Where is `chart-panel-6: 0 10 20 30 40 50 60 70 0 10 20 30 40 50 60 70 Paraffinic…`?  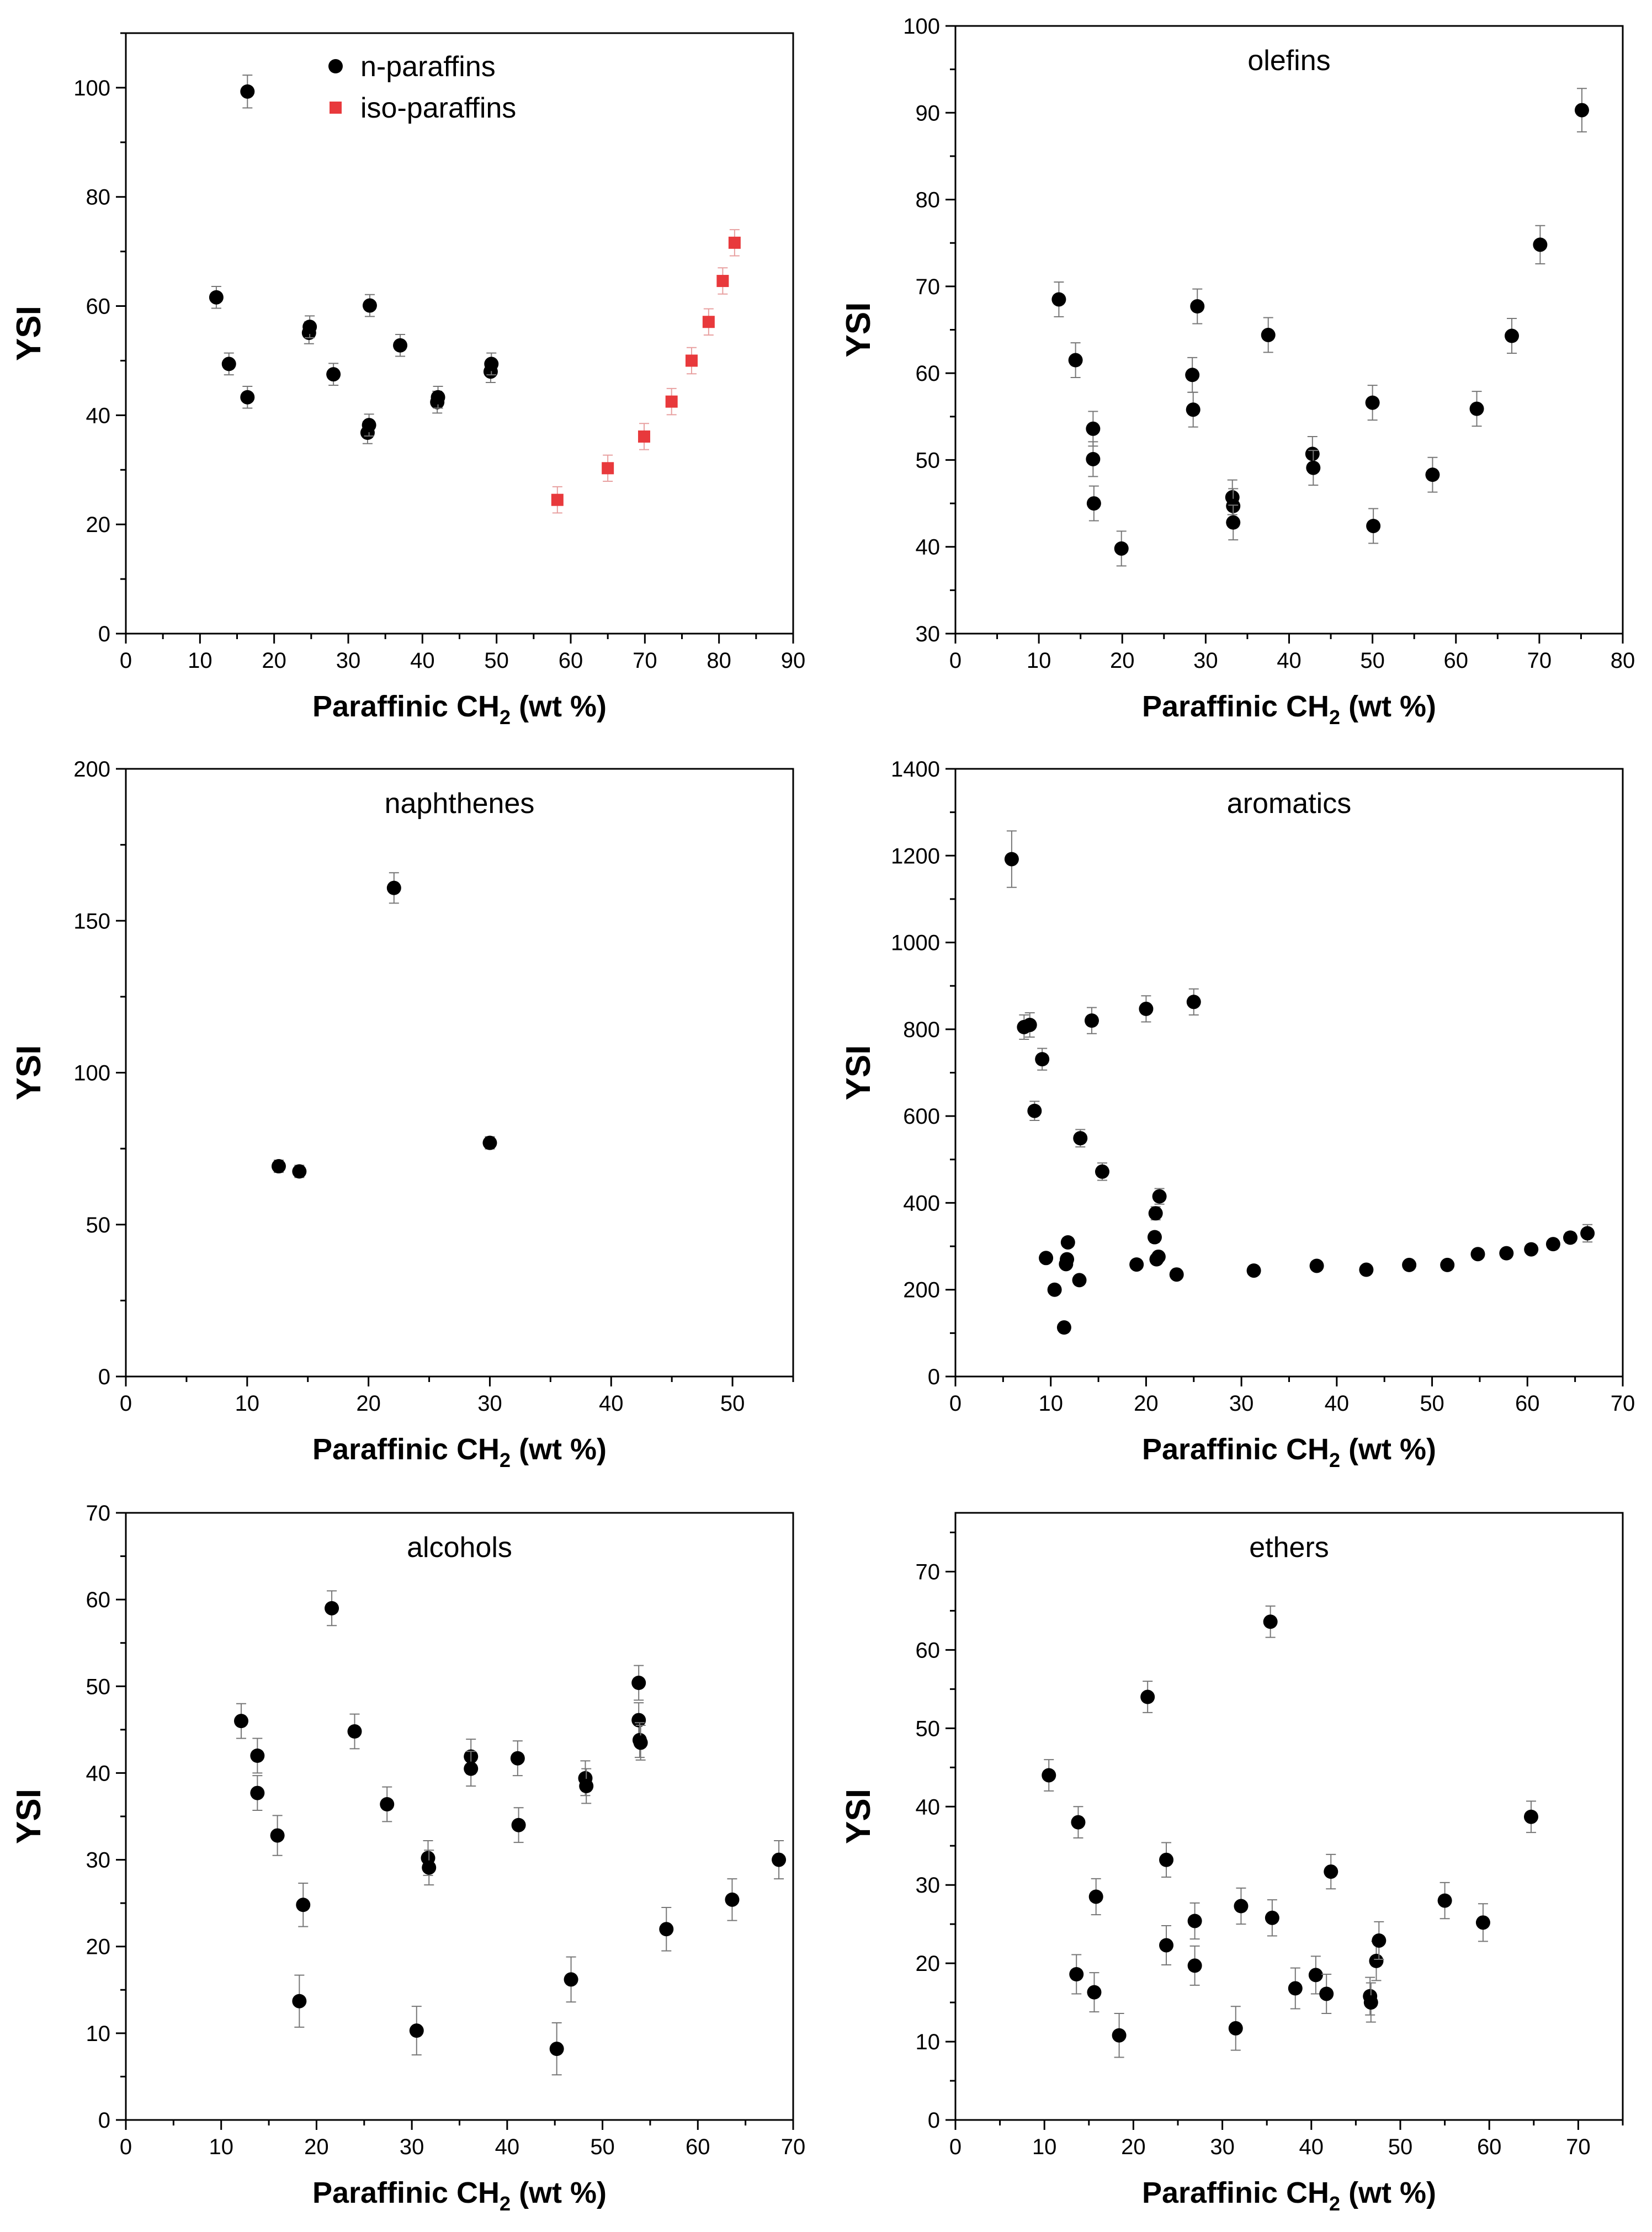 chart-panel-6: 0 10 20 30 40 50 60 70 0 10 20 30 40 50 60 70 Paraffinic… is located at coordinates (1232, 1863).